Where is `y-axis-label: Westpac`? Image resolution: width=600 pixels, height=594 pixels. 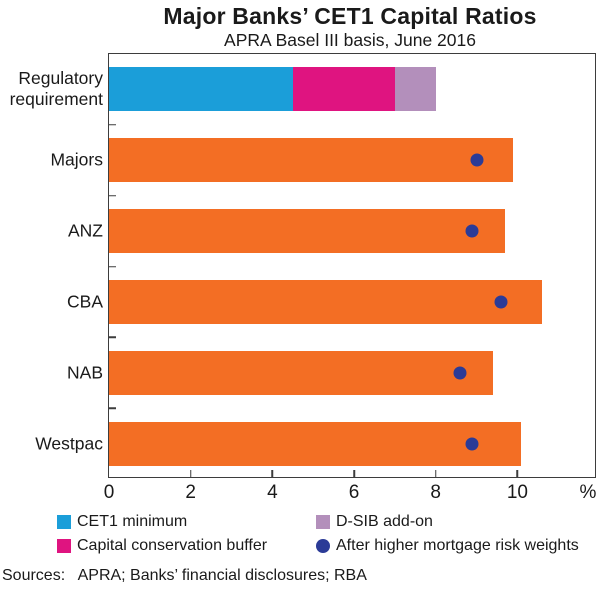 y-axis-label: Westpac is located at coordinates (69, 443).